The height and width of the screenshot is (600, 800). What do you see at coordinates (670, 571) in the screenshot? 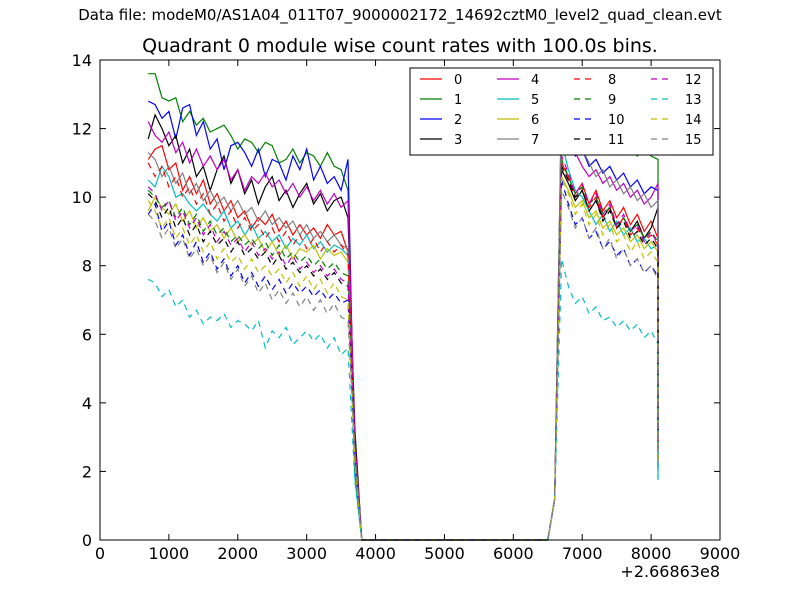
I see `x-offset-label: +2.66863e8` at bounding box center [670, 571].